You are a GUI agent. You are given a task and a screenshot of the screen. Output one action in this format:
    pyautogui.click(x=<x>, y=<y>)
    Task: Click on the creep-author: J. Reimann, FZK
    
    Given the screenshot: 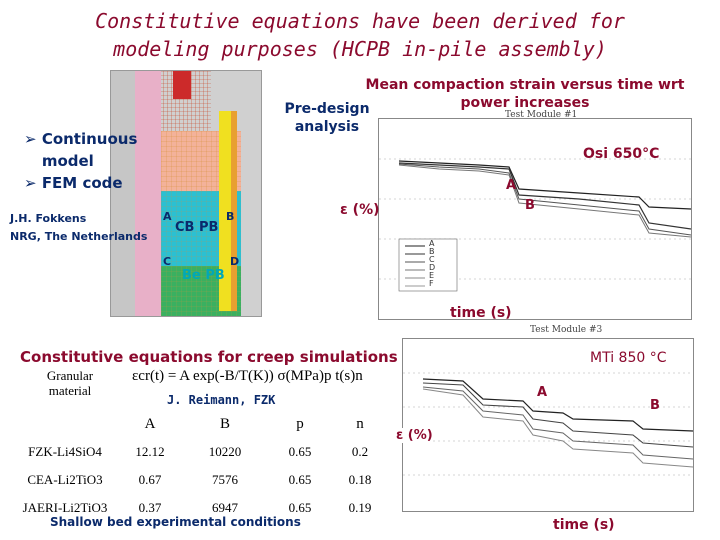 What is the action you would take?
    pyautogui.click(x=221, y=400)
    